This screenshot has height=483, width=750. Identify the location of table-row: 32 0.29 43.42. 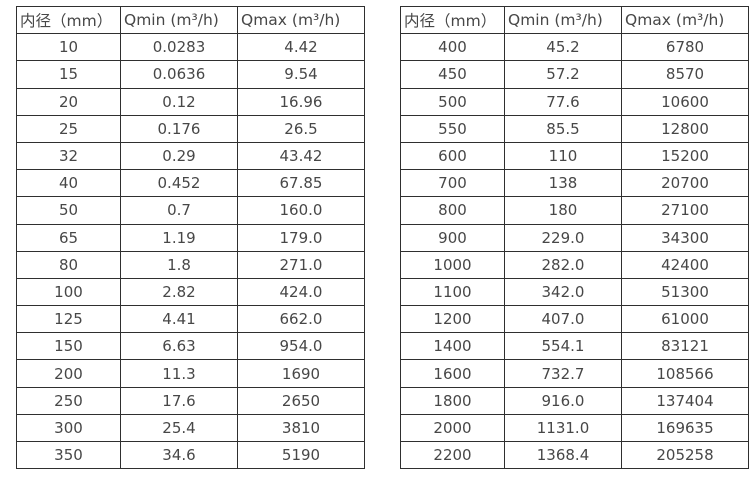
(190, 156).